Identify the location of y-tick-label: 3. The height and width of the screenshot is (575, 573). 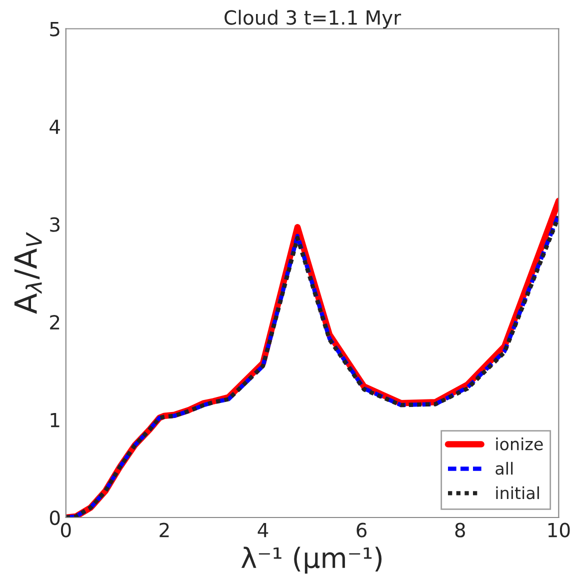
(55, 224).